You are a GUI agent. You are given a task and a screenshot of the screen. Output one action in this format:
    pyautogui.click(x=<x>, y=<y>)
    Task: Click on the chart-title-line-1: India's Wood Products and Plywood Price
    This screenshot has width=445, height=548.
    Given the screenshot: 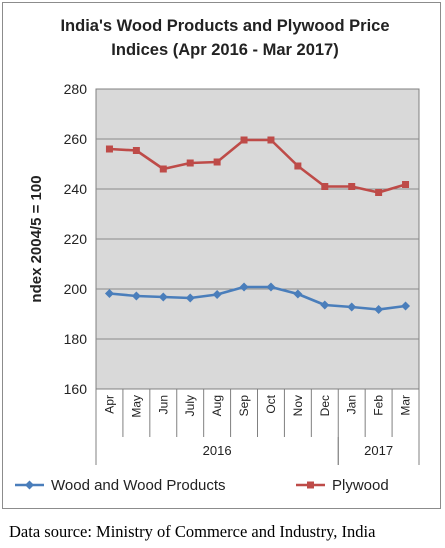 What is the action you would take?
    pyautogui.click(x=224, y=26)
    